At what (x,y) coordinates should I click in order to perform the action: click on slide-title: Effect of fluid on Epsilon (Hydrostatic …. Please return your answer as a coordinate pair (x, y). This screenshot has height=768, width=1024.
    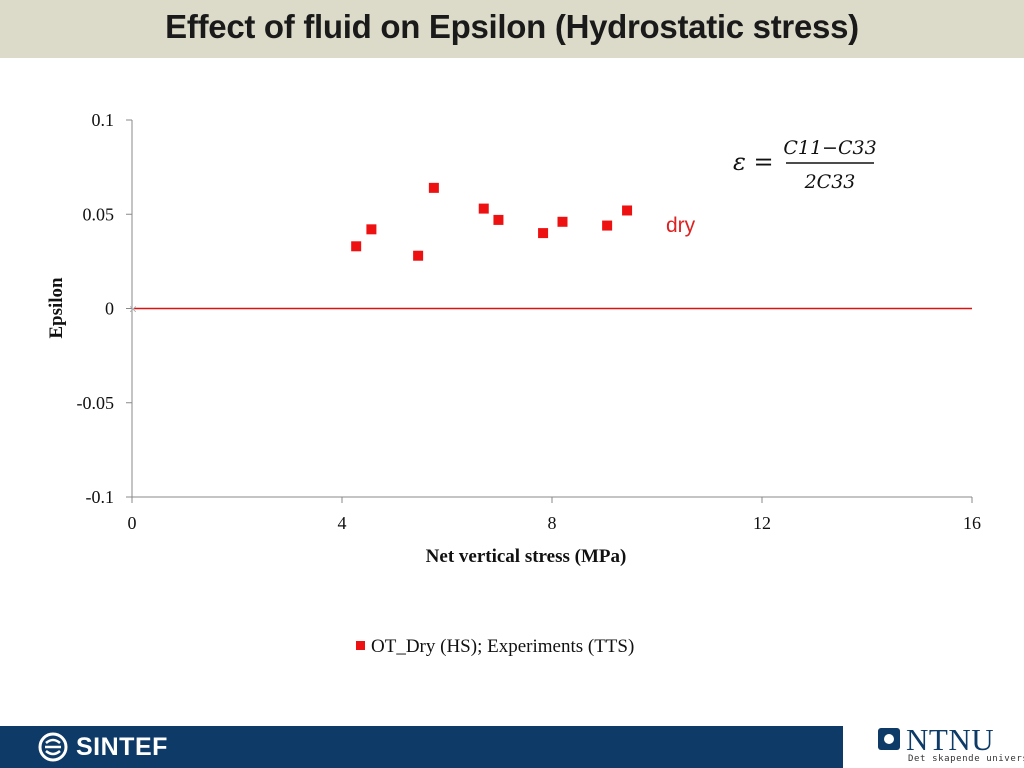
    Looking at the image, I should click on (512, 26).